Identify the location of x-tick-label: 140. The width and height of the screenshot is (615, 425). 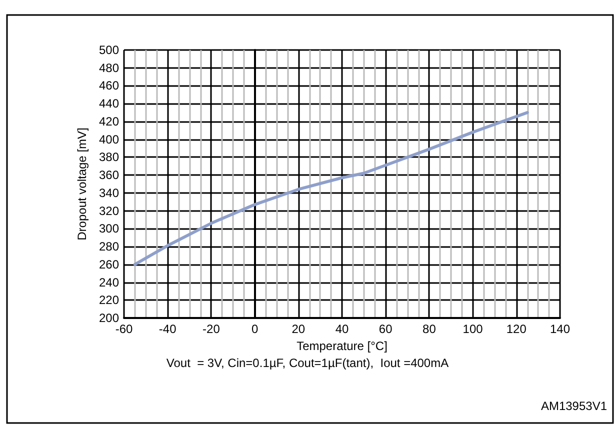
(560, 329).